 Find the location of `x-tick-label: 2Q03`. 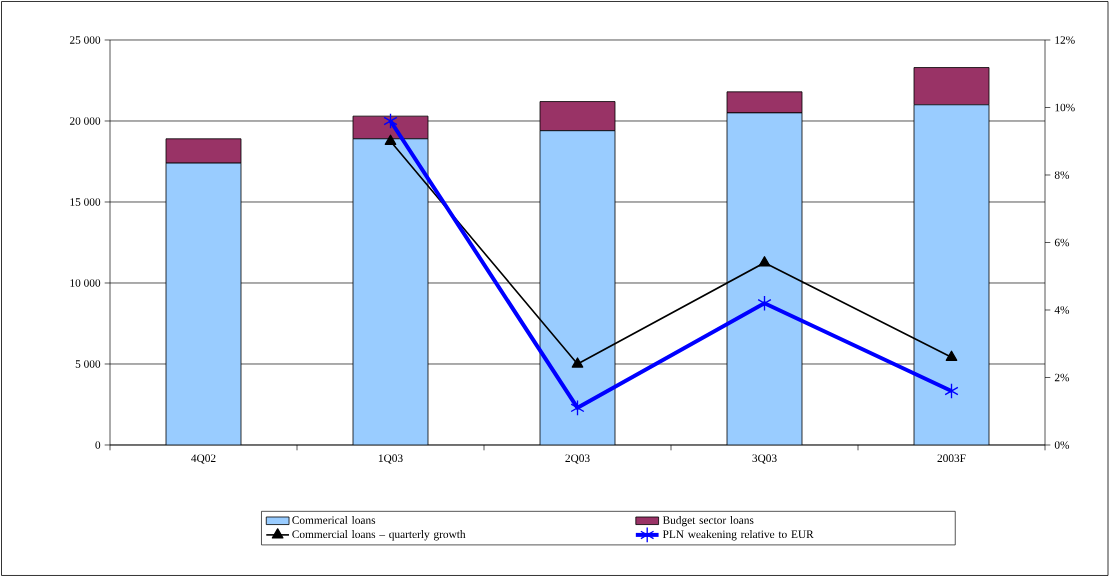

x-tick-label: 2Q03 is located at coordinates (577, 459).